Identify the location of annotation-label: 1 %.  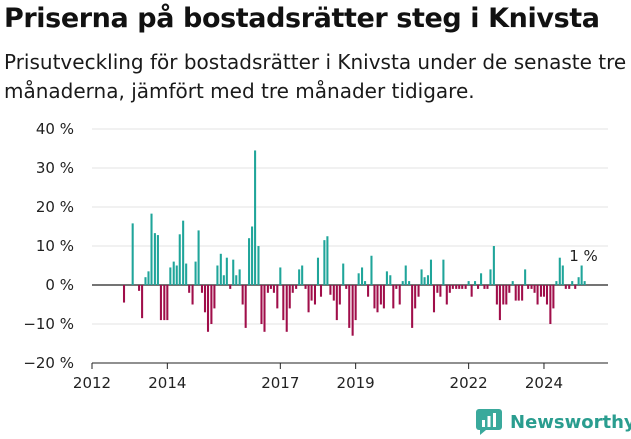
(583, 256).